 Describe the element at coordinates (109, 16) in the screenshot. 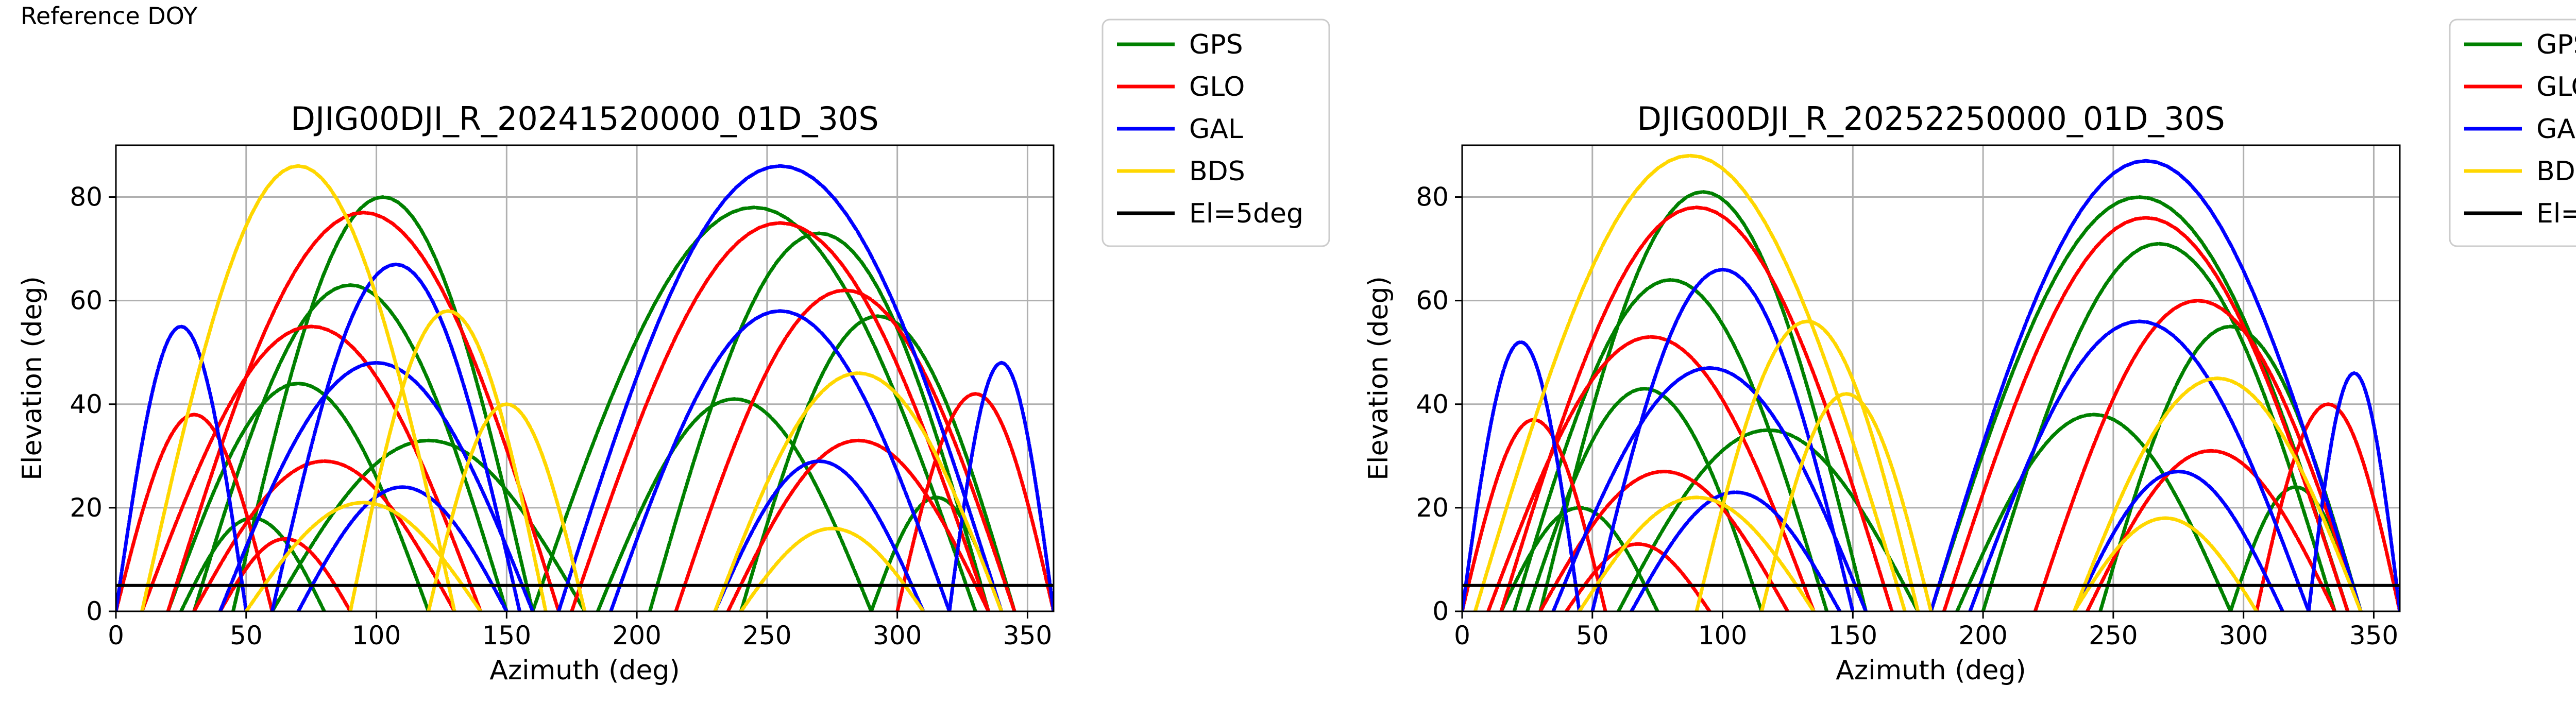

I see `reference-doy-label: Reference DOY` at that location.